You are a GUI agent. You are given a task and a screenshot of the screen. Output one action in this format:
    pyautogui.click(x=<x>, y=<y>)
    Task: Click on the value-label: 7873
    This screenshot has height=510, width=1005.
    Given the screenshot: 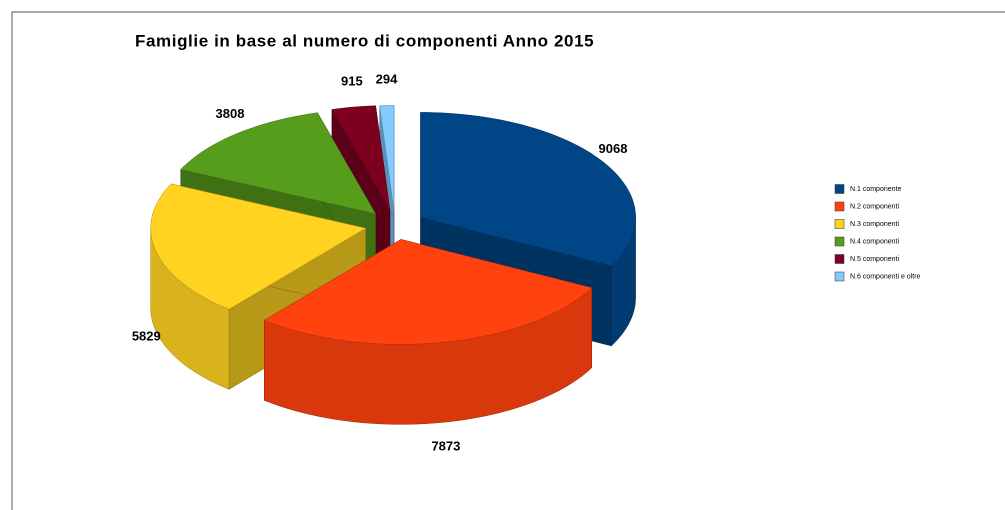 What is the action you would take?
    pyautogui.click(x=445, y=446)
    